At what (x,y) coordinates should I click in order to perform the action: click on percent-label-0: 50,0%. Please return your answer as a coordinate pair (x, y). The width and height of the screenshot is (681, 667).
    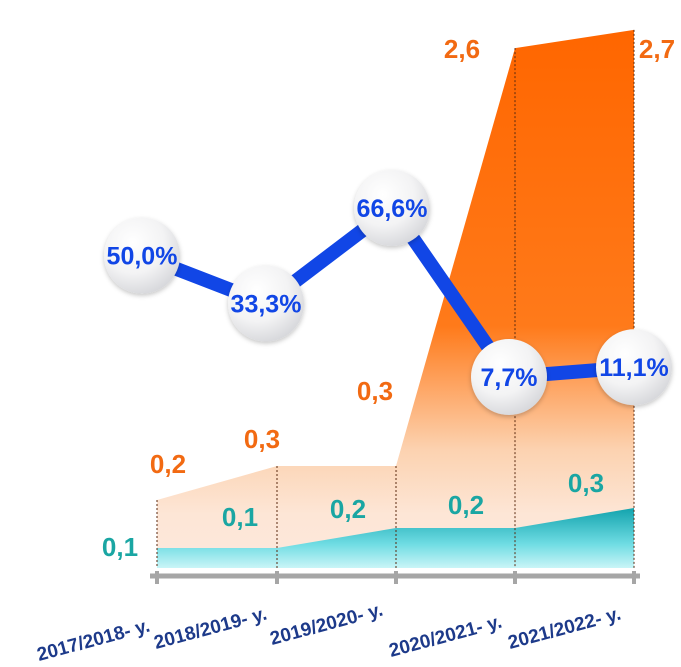
    Looking at the image, I should click on (142, 257).